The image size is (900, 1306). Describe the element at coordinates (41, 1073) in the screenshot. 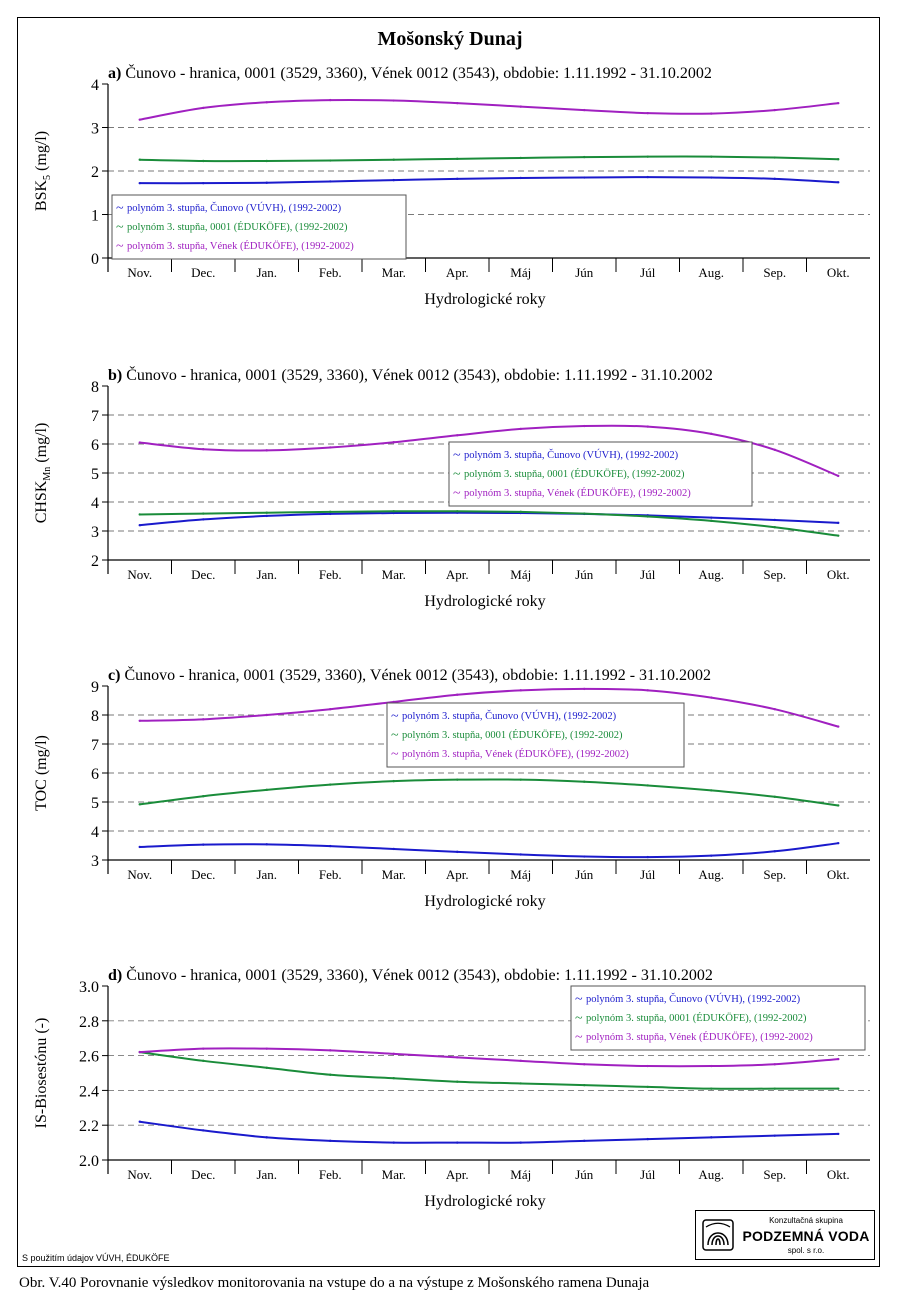

I see `y-axis-label: IS-Biosestónu (-)` at that location.